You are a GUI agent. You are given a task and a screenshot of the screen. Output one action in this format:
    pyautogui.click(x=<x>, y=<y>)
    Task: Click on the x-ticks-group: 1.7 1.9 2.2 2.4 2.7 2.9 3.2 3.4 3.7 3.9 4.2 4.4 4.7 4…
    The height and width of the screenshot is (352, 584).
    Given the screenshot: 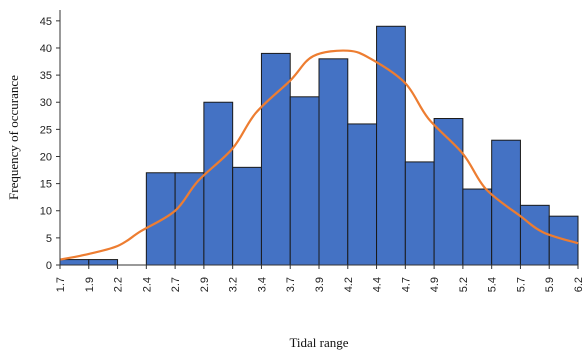 What is the action you would take?
    pyautogui.click(x=319, y=278)
    